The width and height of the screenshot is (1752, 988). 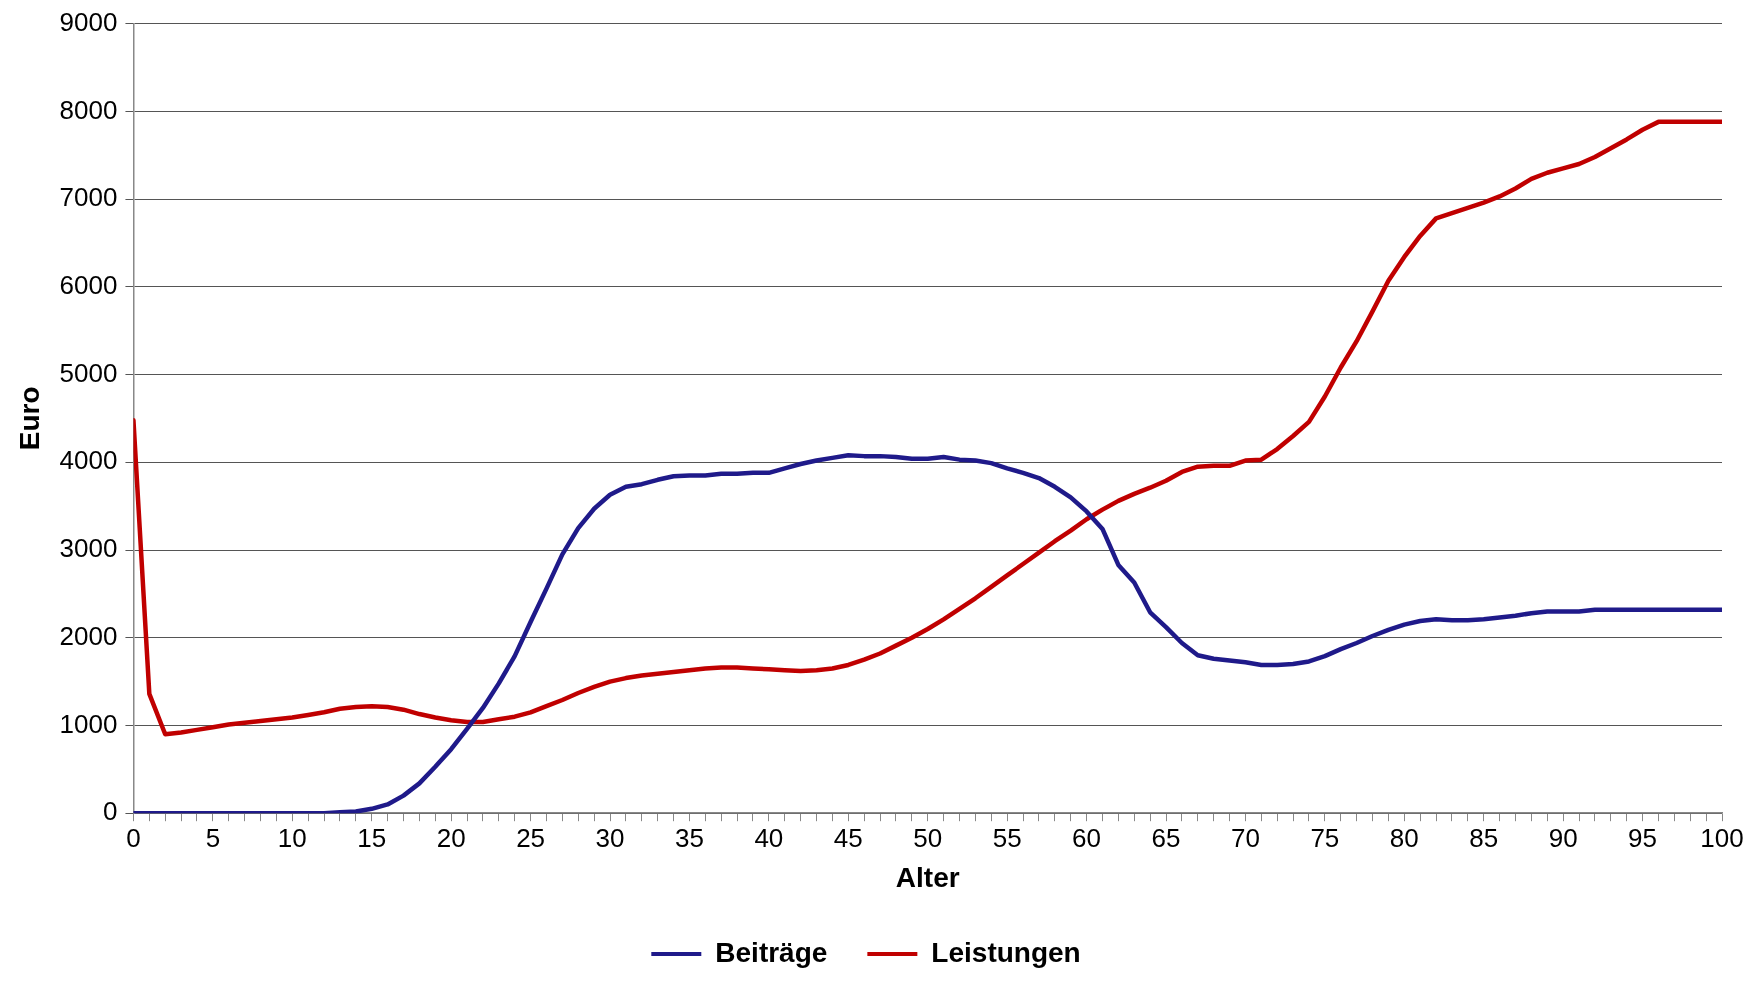 What do you see at coordinates (451, 837) in the screenshot?
I see `x-tick-label: 20` at bounding box center [451, 837].